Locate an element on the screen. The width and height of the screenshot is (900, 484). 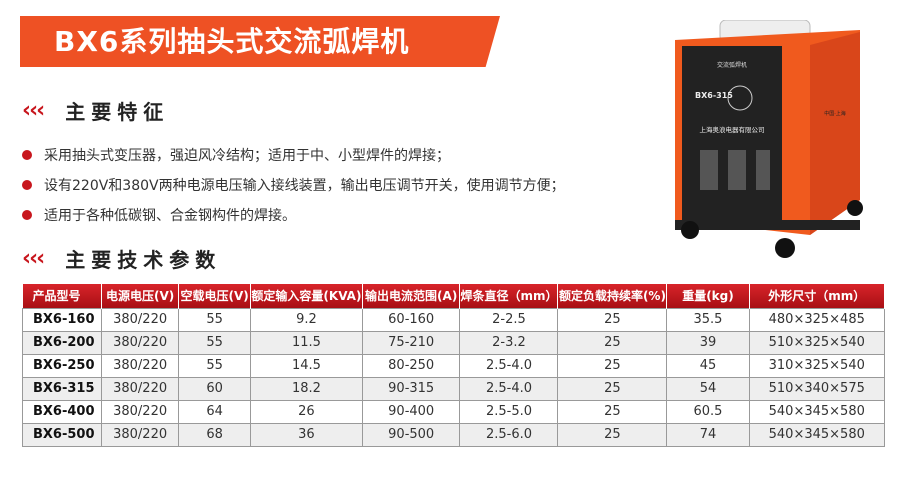
features-heading-text: 主要特征 is located at coordinates (117, 112).